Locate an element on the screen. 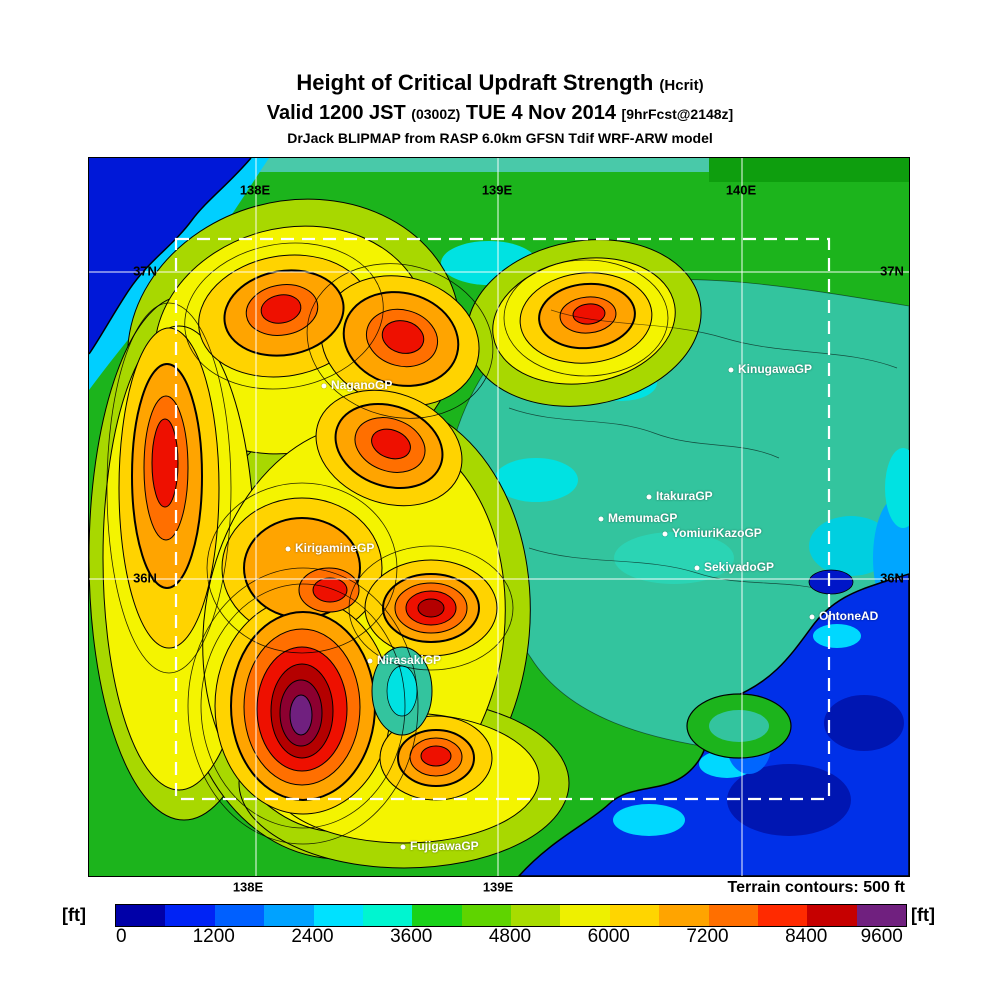  valid-forecast-tag: [9hrFcst@2148z] is located at coordinates (677, 114).